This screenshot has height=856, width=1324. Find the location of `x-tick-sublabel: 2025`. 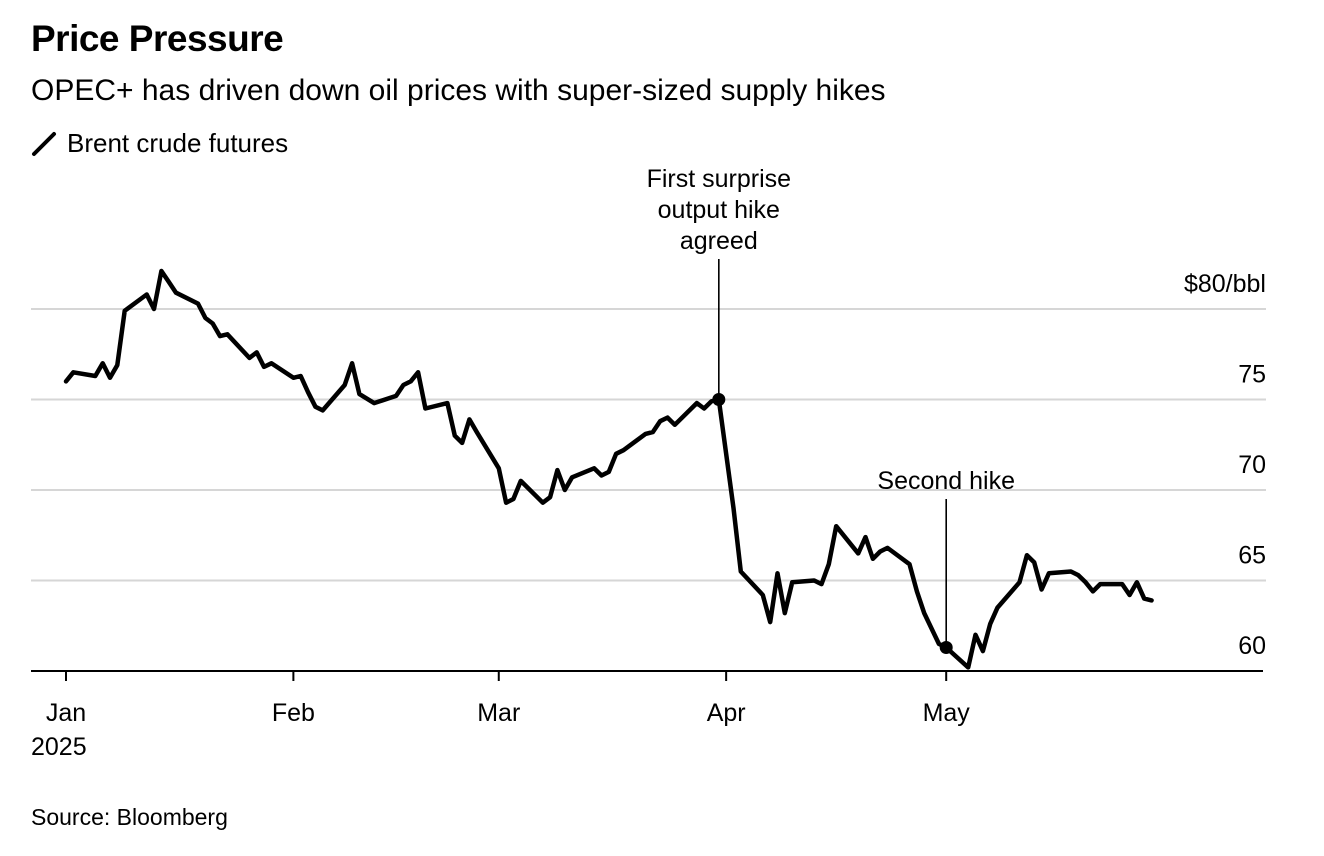

x-tick-sublabel: 2025 is located at coordinates (59, 747).